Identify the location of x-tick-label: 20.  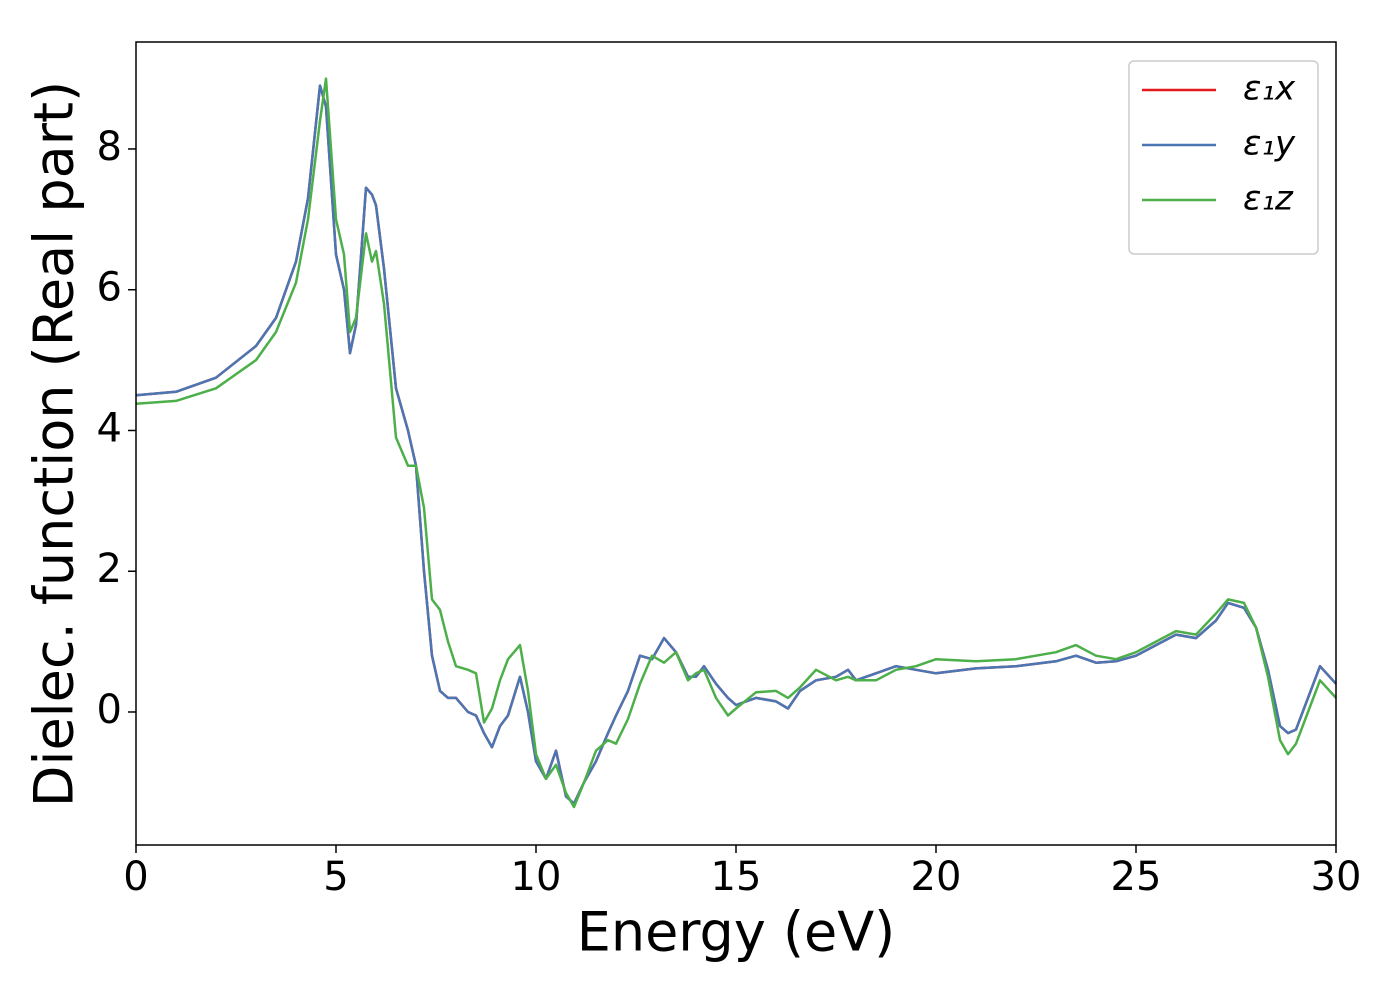
(936, 877).